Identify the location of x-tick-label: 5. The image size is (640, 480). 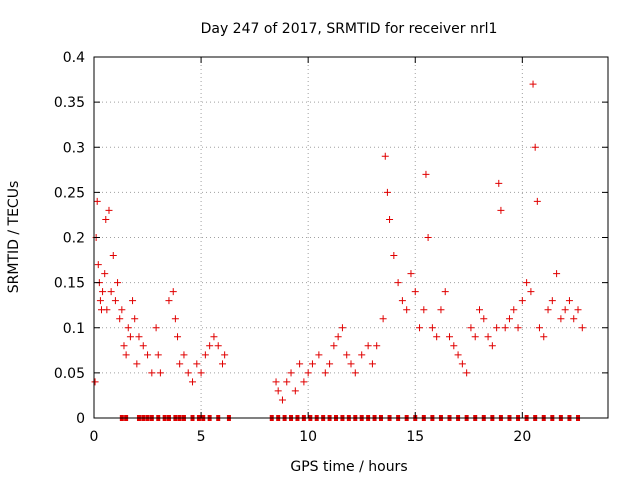
(201, 437).